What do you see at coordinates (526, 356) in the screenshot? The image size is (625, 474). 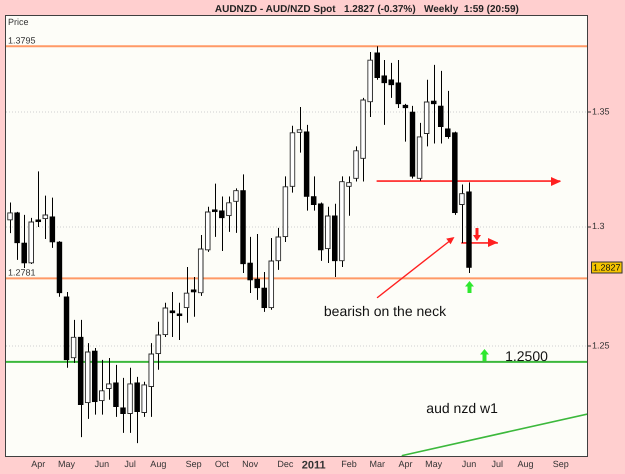 I see `annotation: 1.2500` at bounding box center [526, 356].